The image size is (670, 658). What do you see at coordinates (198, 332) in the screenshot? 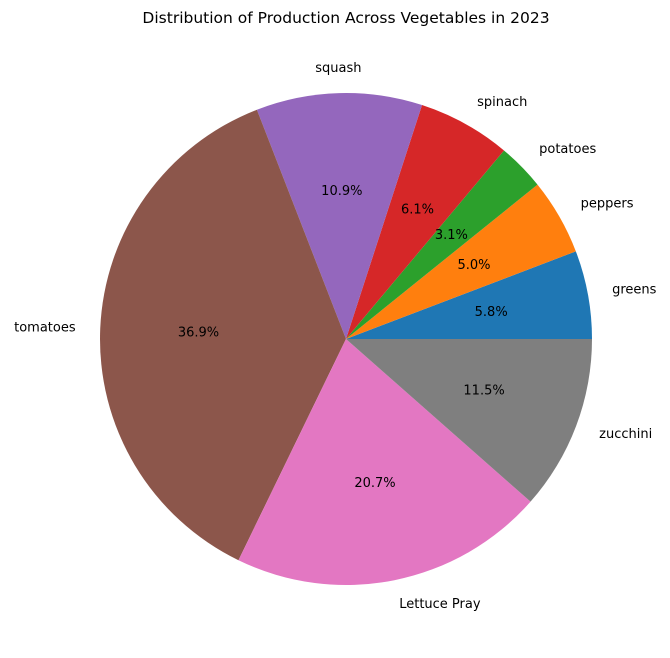
I see `pie-pct-label-tomatoes: 36.9%` at bounding box center [198, 332].